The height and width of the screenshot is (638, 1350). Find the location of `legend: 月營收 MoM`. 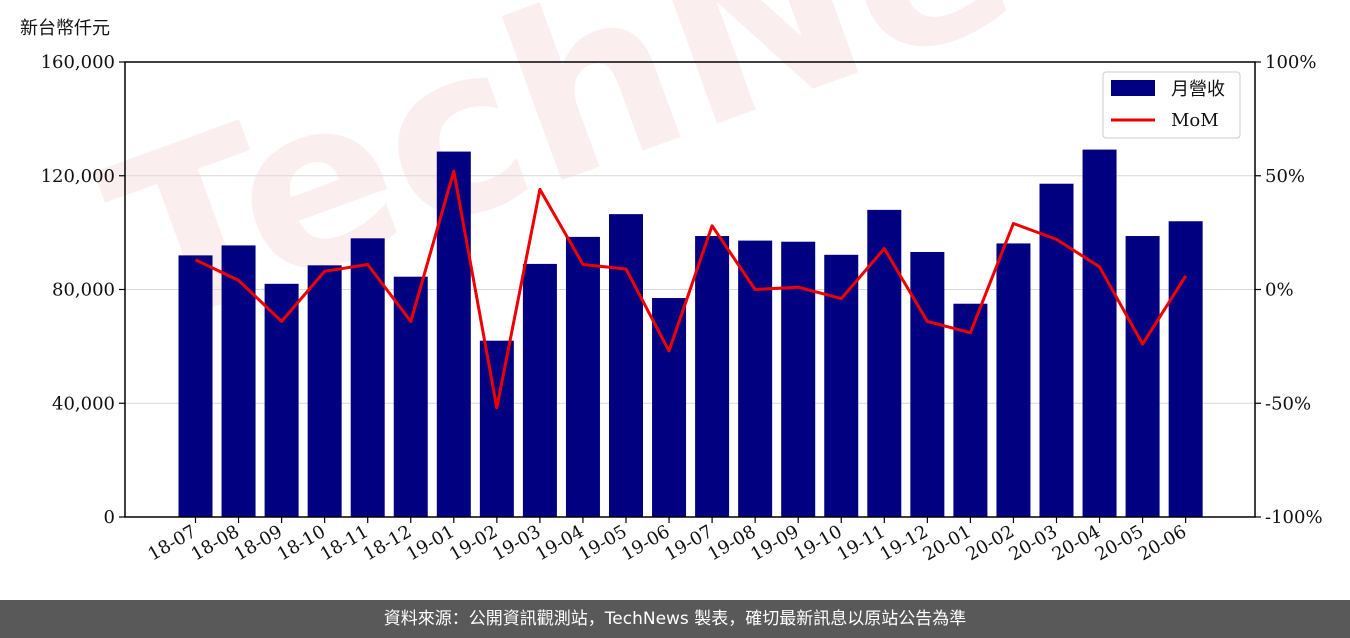

legend: 月營收 MoM is located at coordinates (1171, 105).